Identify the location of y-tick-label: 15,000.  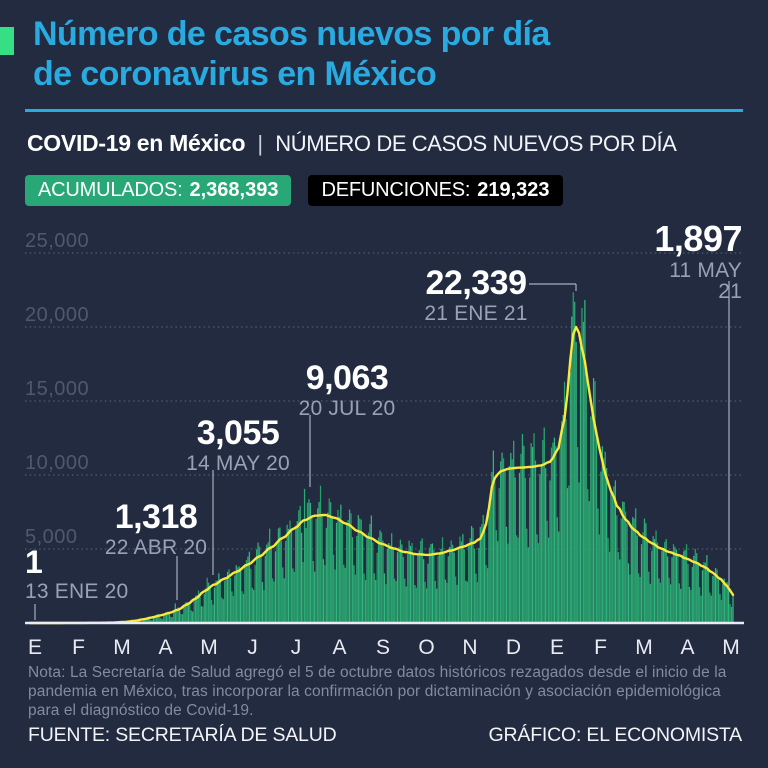
(57, 389).